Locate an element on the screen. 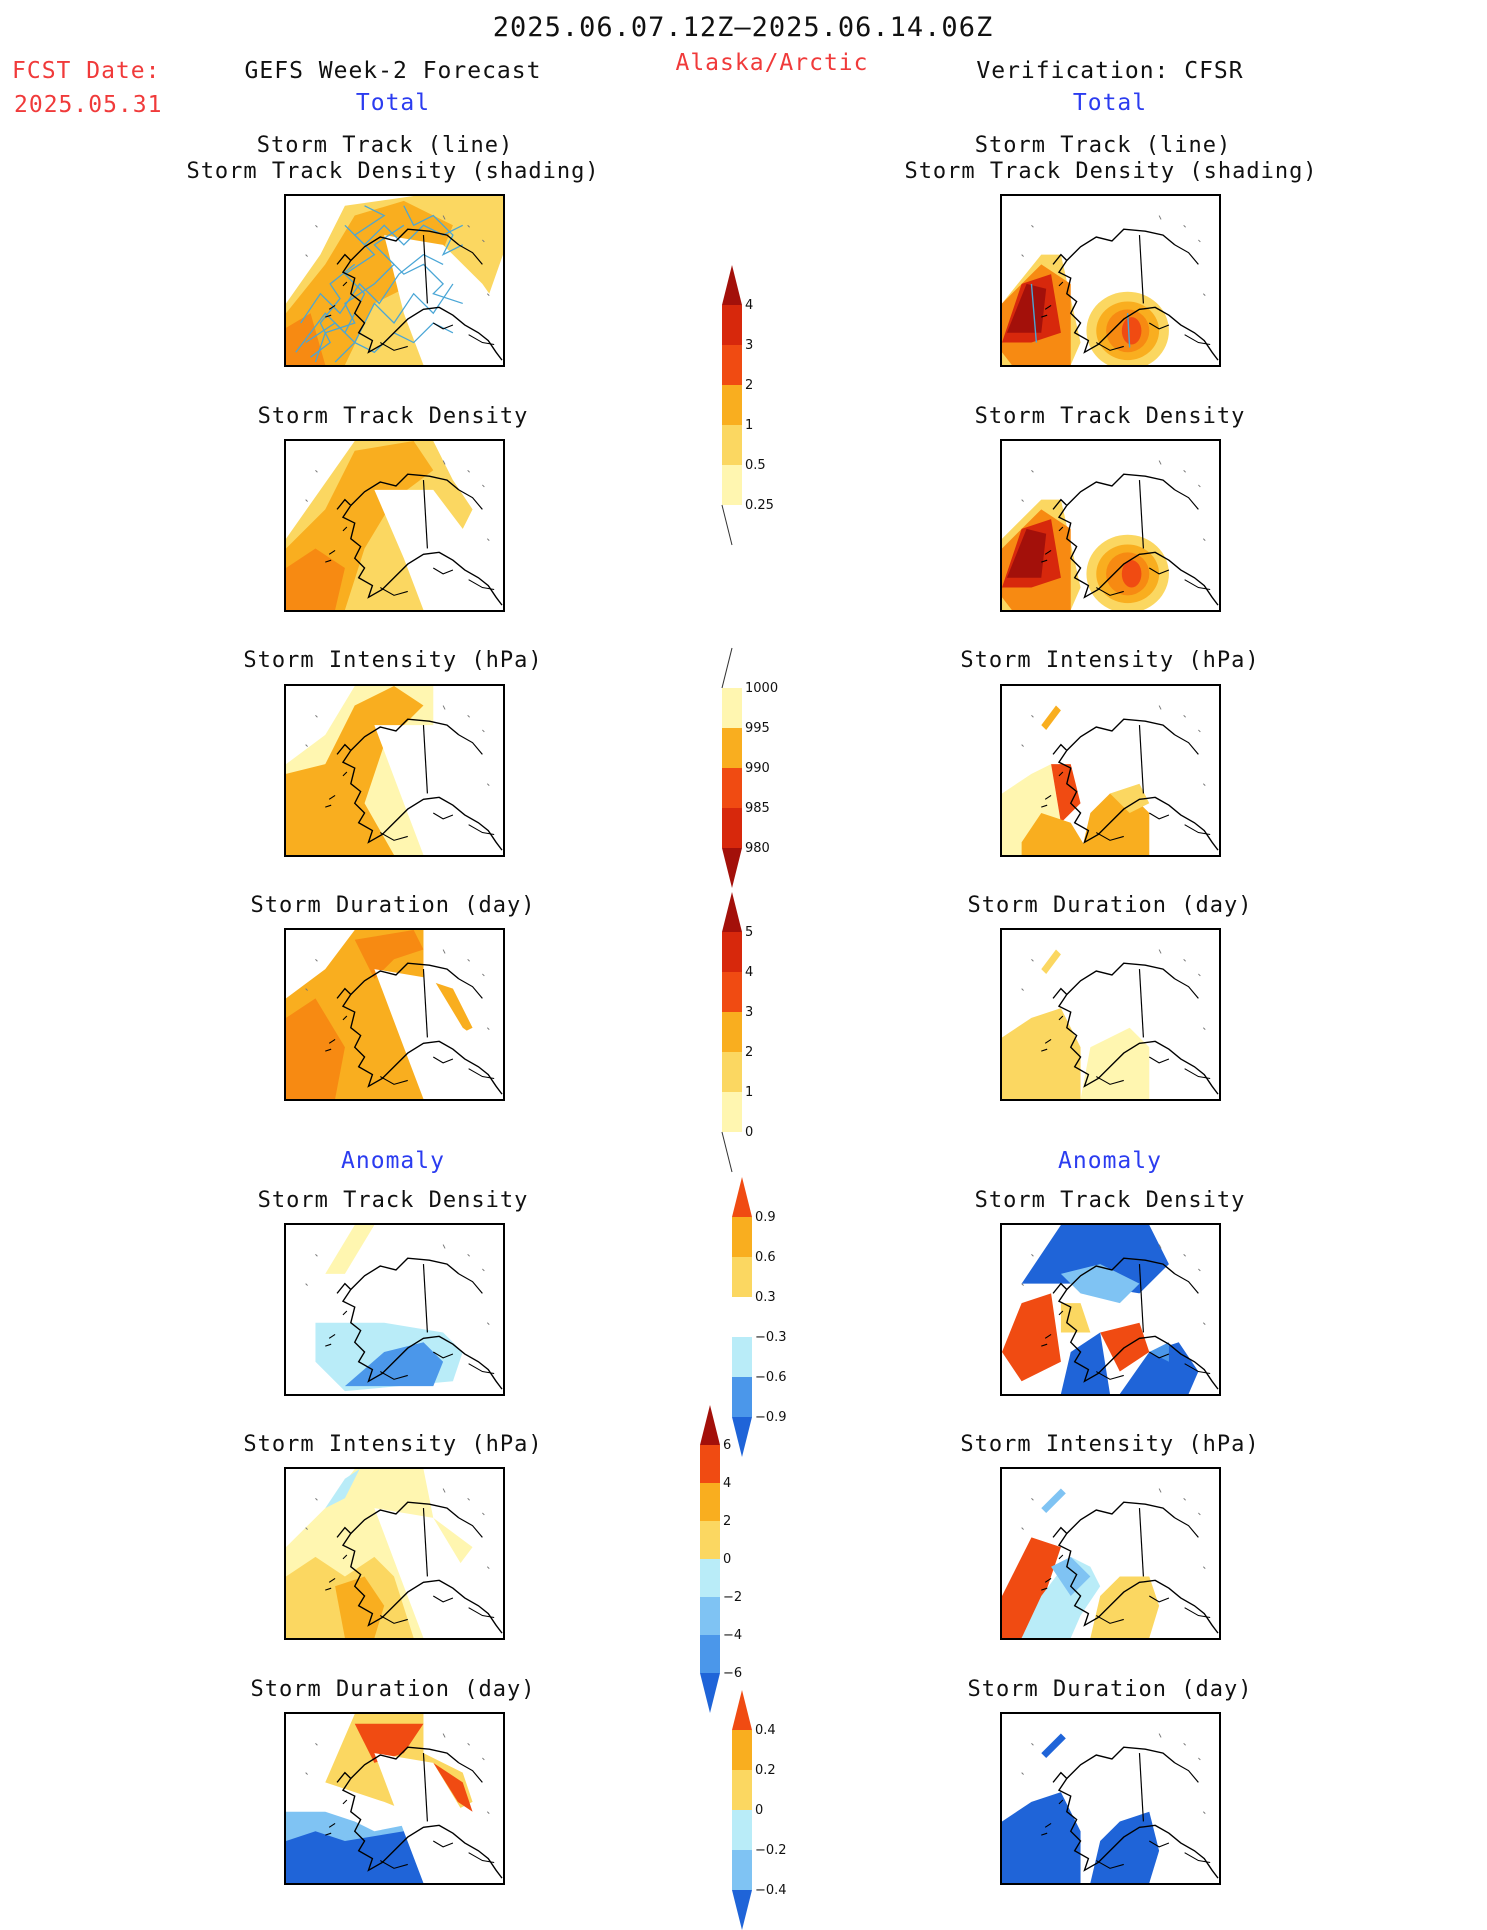 The image size is (1487, 1930). map-verification-duration is located at coordinates (1110, 1014).